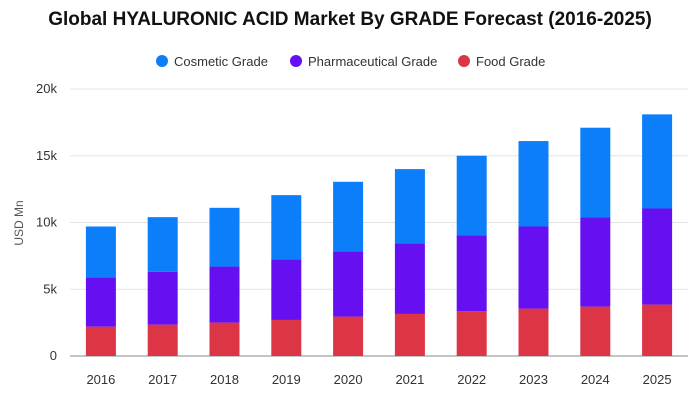 Image resolution: width=700 pixels, height=400 pixels. I want to click on bar-cosmetic-grade-2019, so click(286, 227).